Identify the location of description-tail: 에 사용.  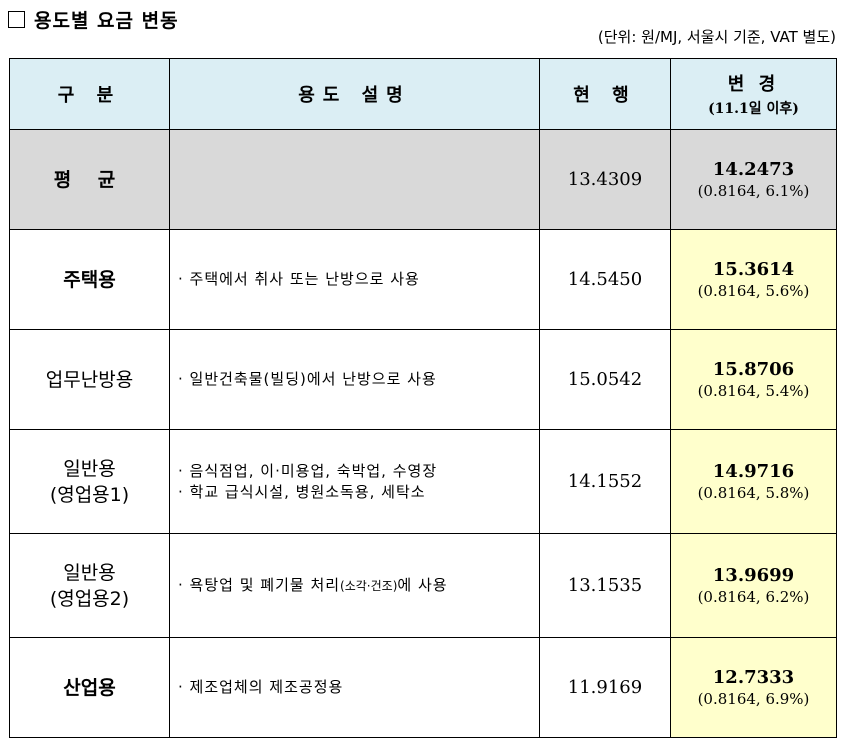
(422, 584).